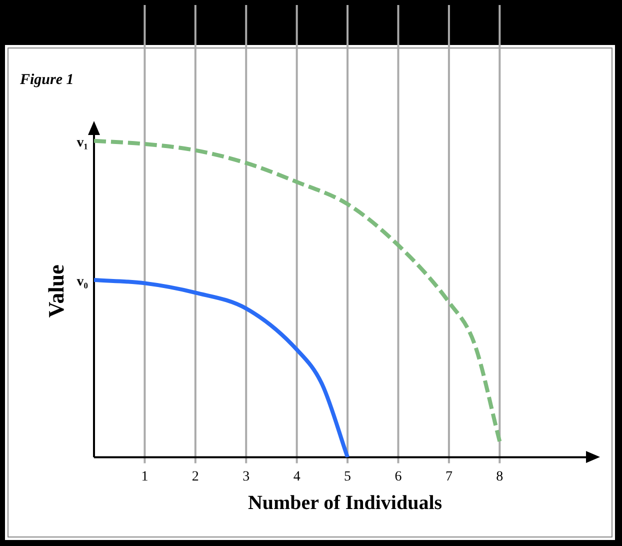 The width and height of the screenshot is (622, 546). What do you see at coordinates (246, 476) in the screenshot?
I see `x-tick-label: 3` at bounding box center [246, 476].